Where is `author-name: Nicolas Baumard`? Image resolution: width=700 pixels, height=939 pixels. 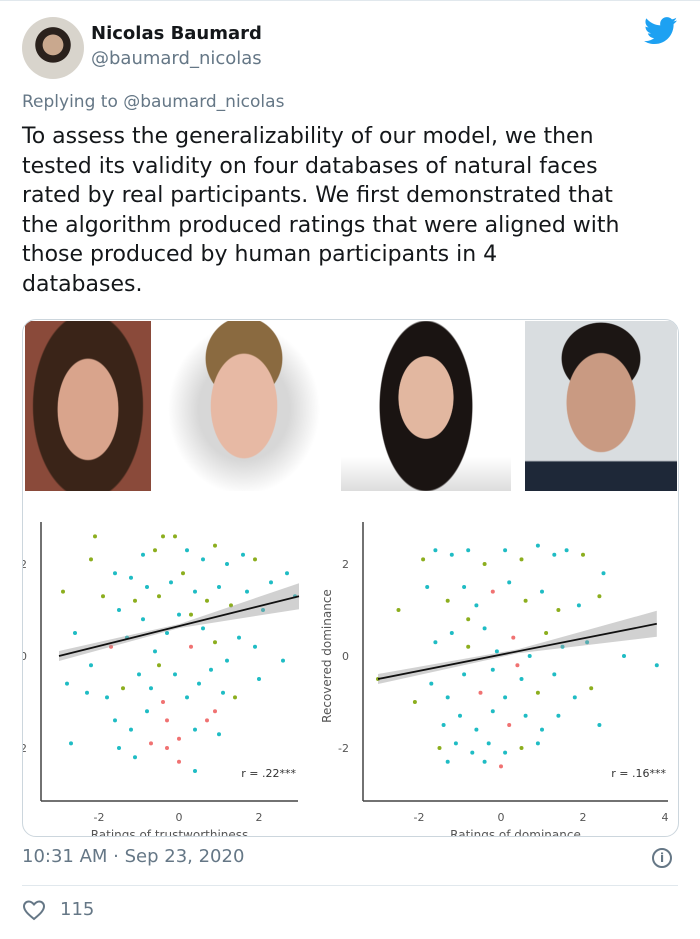
author-name: Nicolas Baumard is located at coordinates (176, 33).